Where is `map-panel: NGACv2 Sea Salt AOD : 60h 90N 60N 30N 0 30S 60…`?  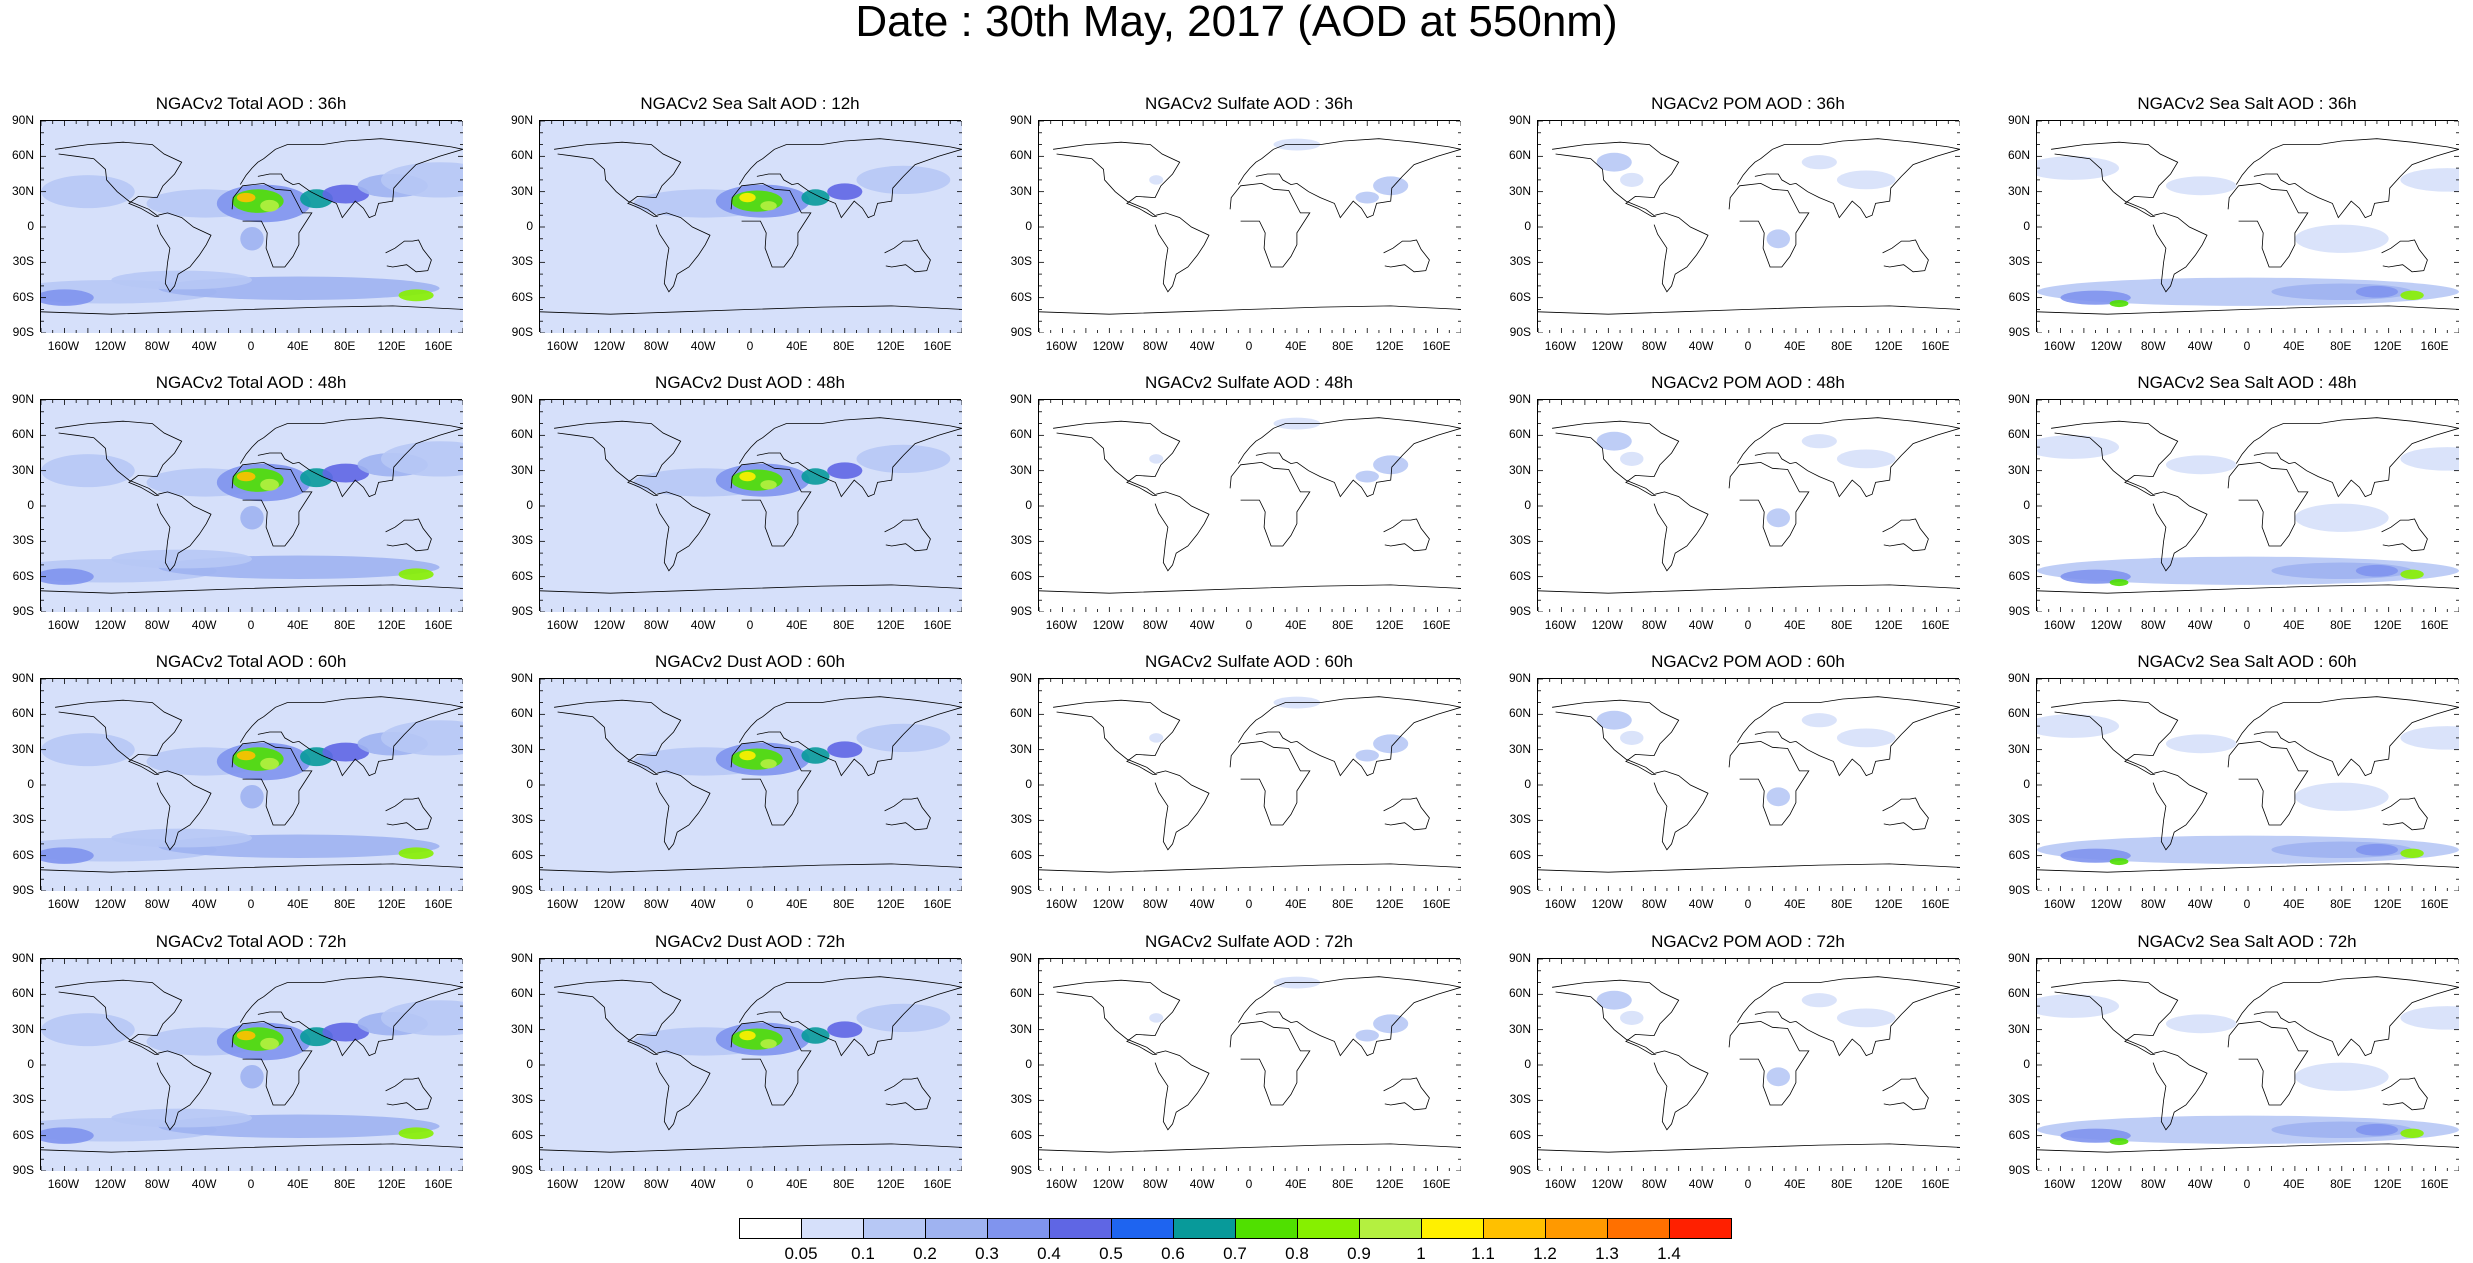
map-panel: NGACv2 Sea Salt AOD : 60h 90N 60N 30N 0 30S 60… is located at coordinates (2234, 783).